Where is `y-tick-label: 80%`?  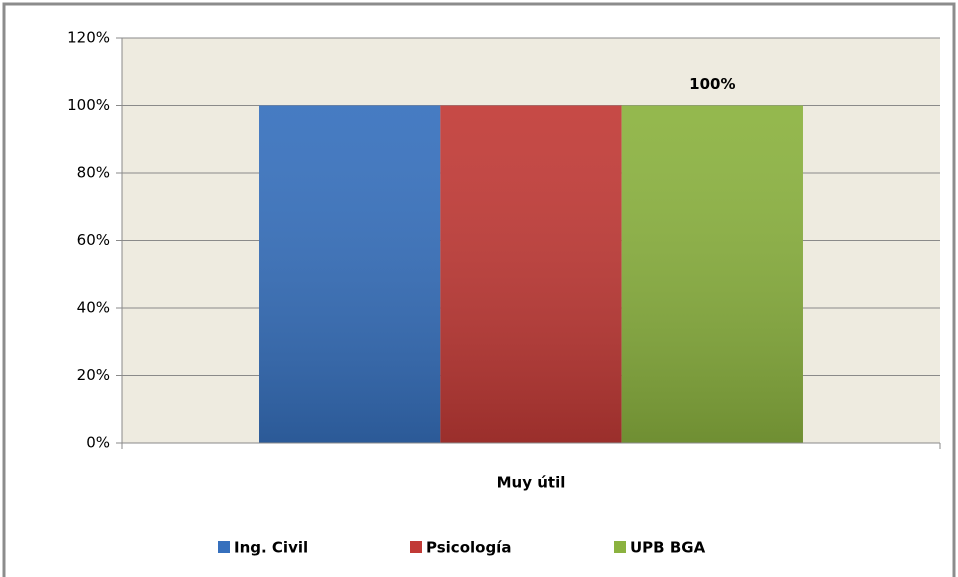 y-tick-label: 80% is located at coordinates (93, 173).